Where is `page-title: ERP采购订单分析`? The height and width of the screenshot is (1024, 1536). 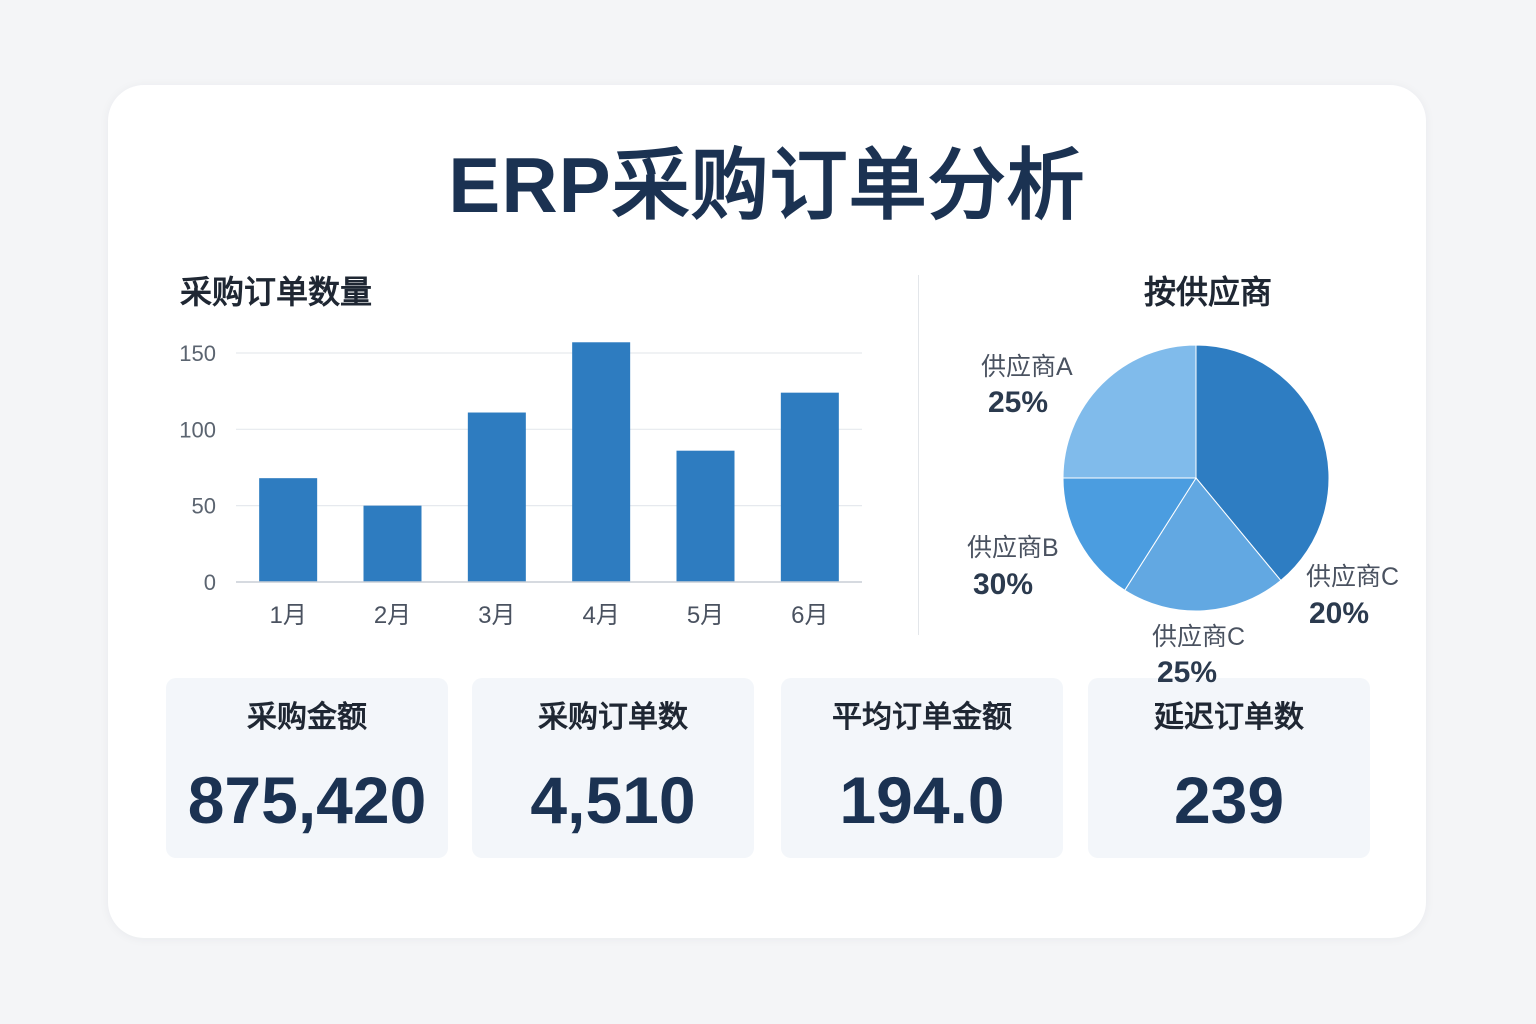 page-title: ERP采购订单分析 is located at coordinates (767, 185).